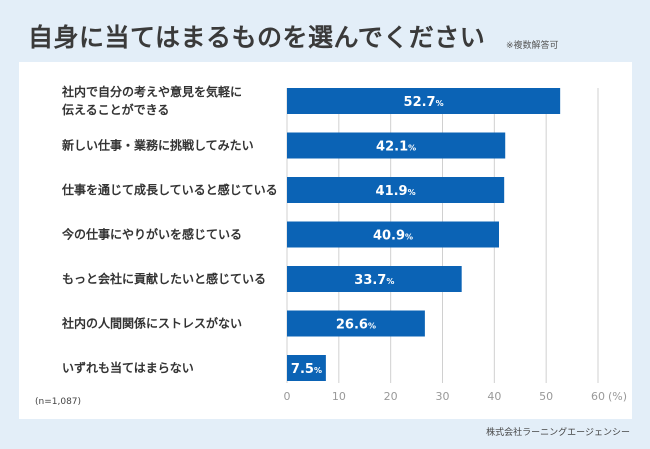 This screenshot has height=449, width=650. I want to click on x-tick-label: 40, so click(494, 396).